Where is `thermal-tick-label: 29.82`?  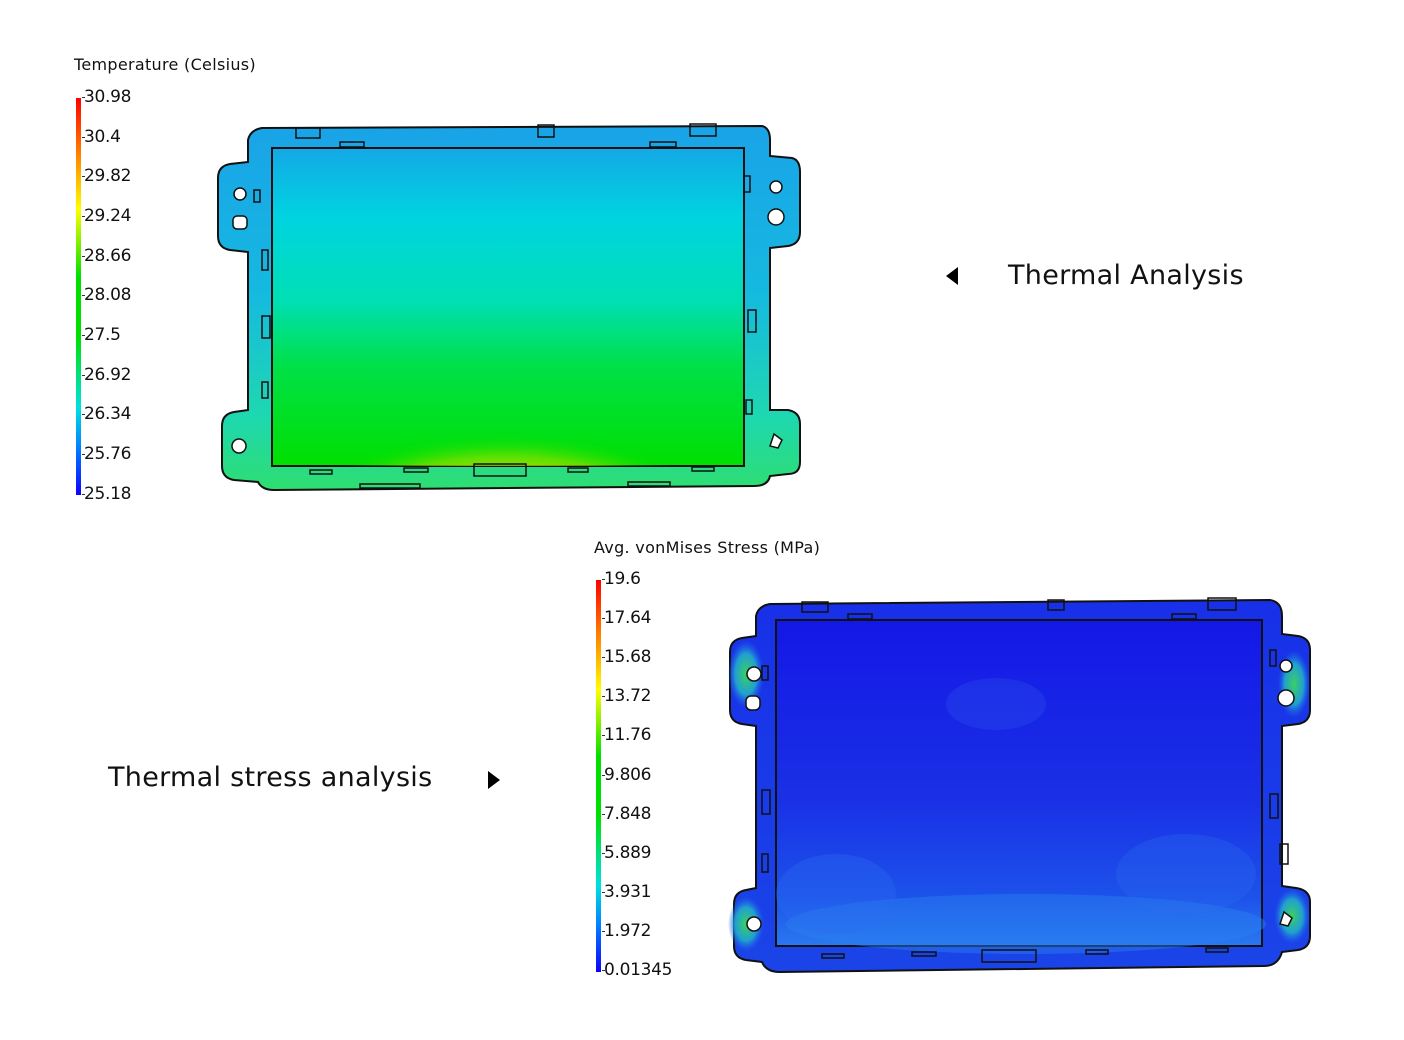 thermal-tick-label: 29.82 is located at coordinates (106, 176).